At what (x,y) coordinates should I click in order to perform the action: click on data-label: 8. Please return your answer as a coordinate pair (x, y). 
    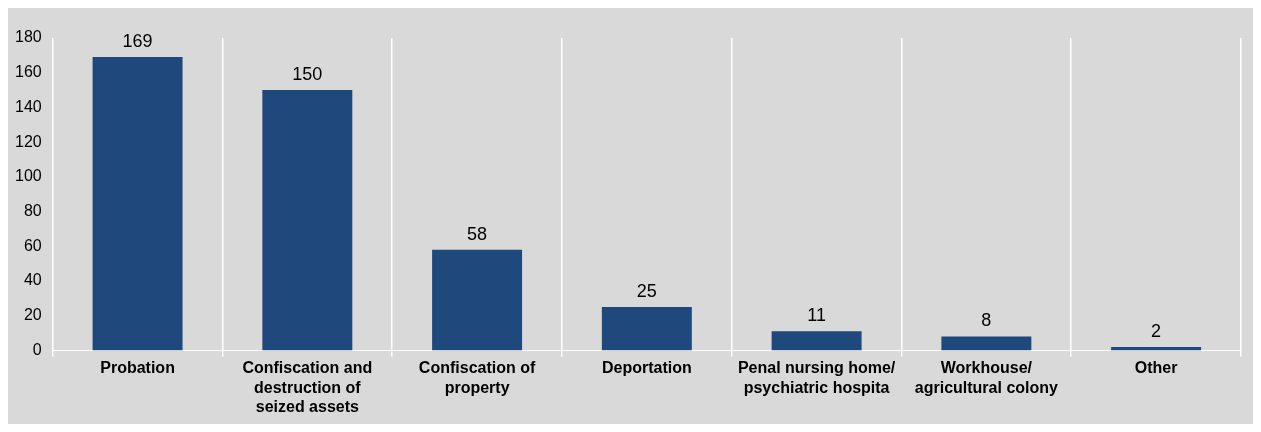
    Looking at the image, I should click on (986, 320).